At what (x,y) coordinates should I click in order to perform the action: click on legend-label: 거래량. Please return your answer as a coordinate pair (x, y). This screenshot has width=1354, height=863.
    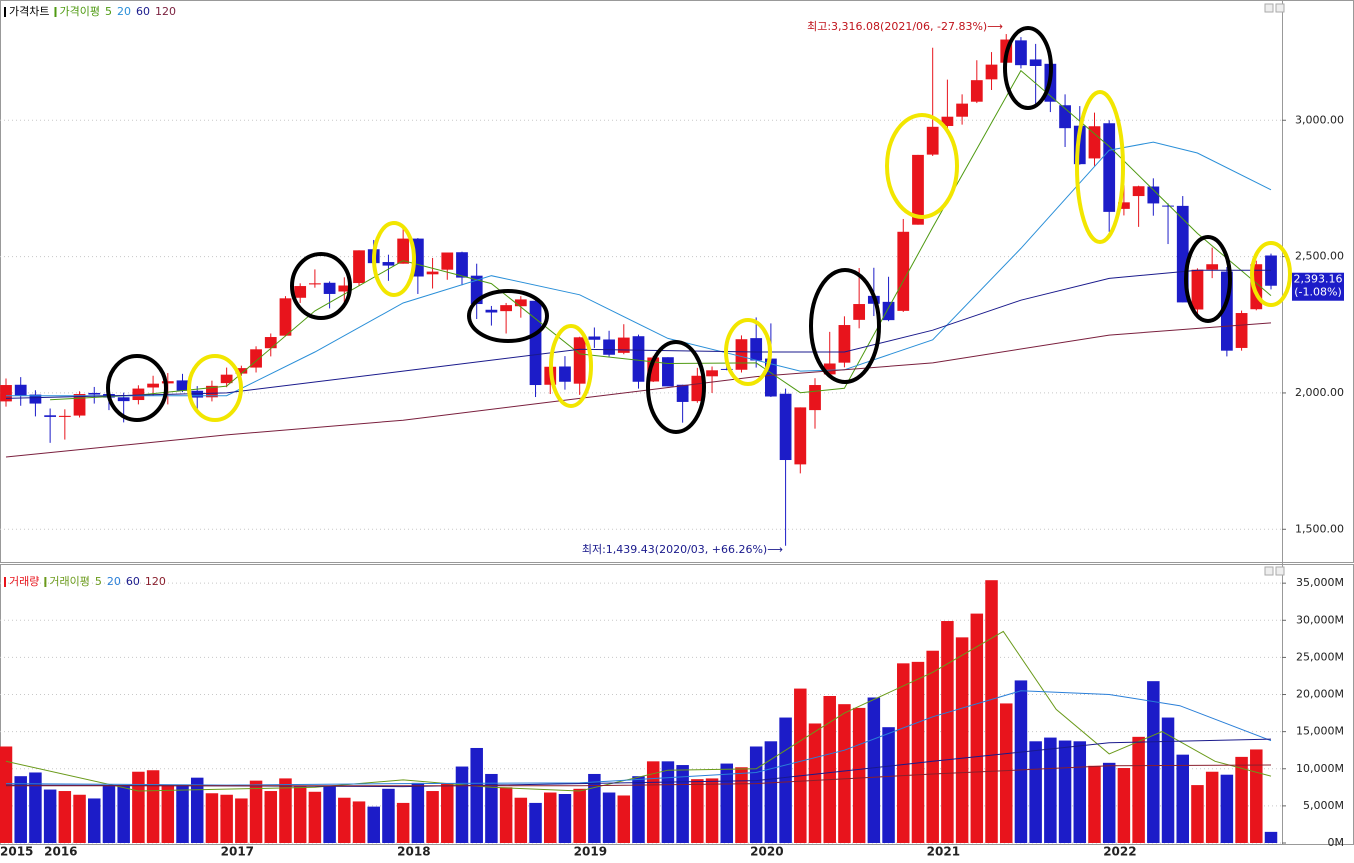
    Looking at the image, I should click on (24, 581).